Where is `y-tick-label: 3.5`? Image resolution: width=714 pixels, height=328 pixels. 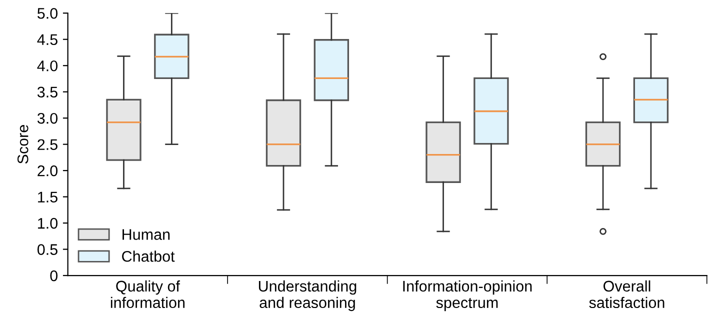
y-tick-label: 3.5 is located at coordinates (47, 92).